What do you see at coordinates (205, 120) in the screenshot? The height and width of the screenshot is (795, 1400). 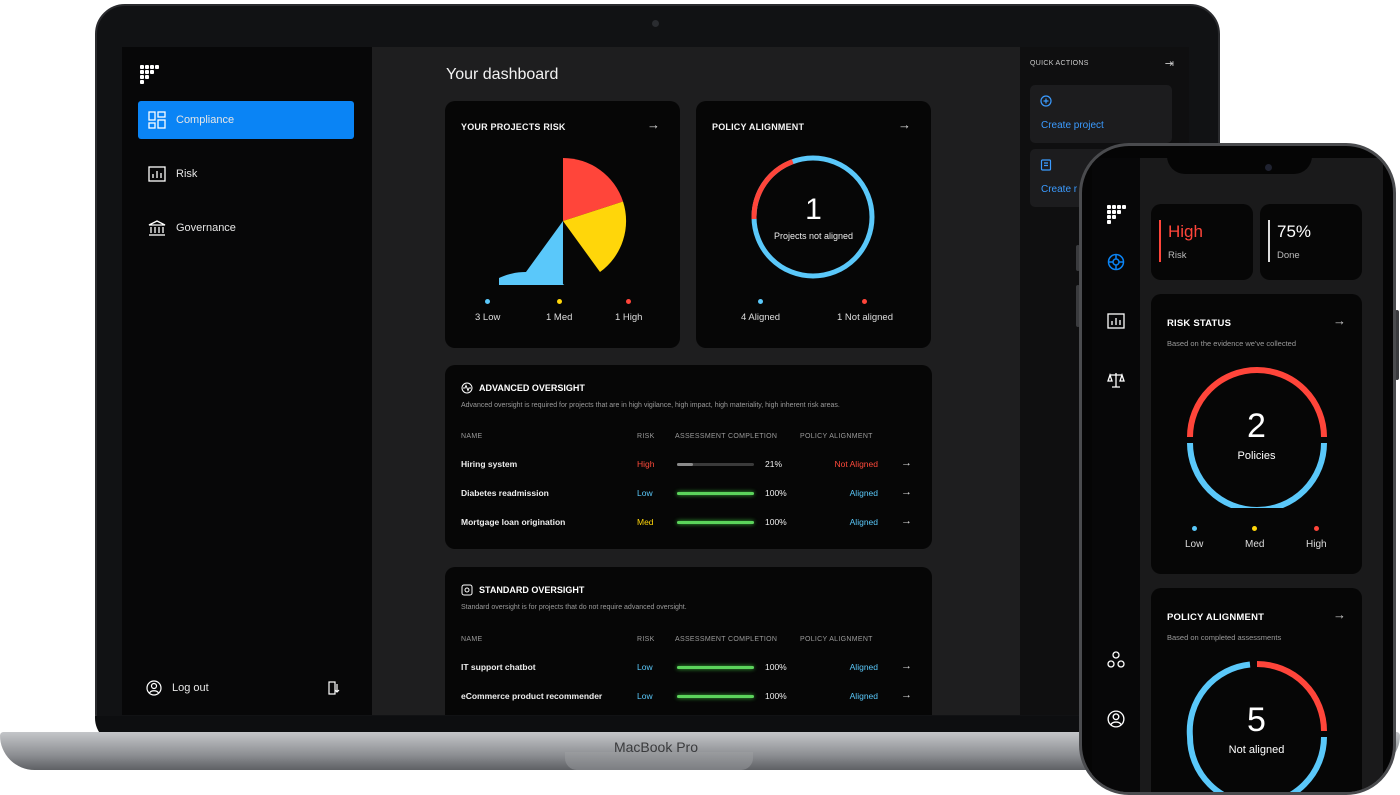 I see `sidebar-item-label: Compliance` at bounding box center [205, 120].